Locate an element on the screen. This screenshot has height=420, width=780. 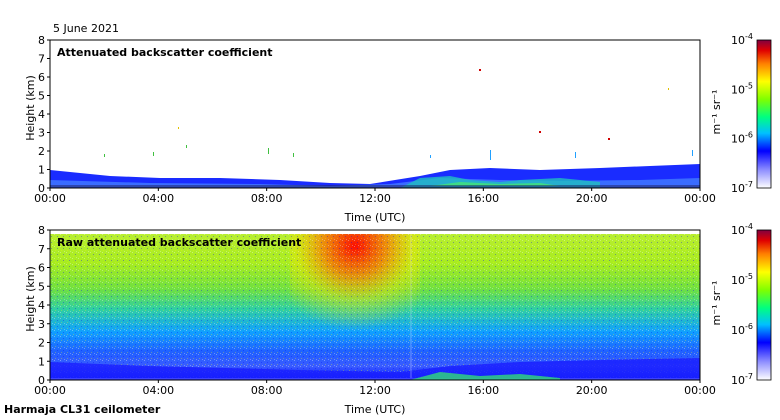
top-colorbar: 10⁻⁴ 10⁻⁵ 10⁻⁶ 10⁻⁷ m⁻¹ sr⁻¹ is located at coordinates (741, 113).